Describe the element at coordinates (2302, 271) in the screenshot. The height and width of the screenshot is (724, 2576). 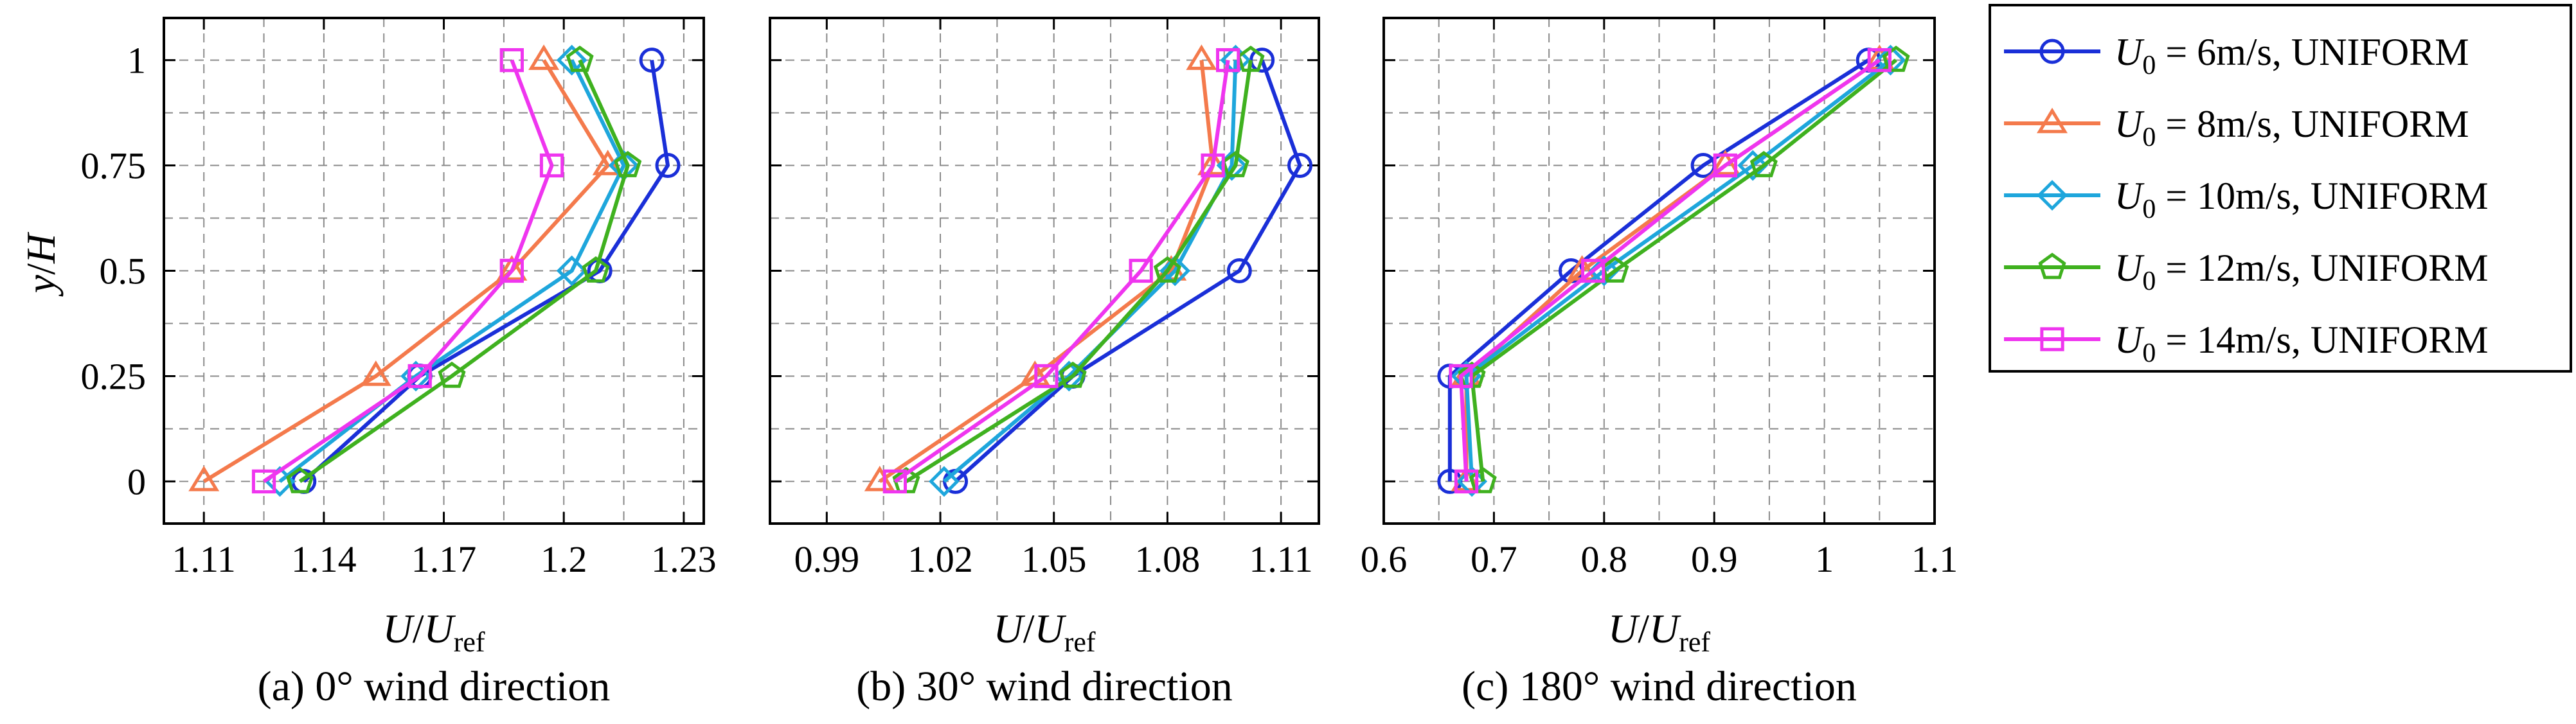
I see `legend-label: U0 = 12m/s, UNIFORM` at that location.